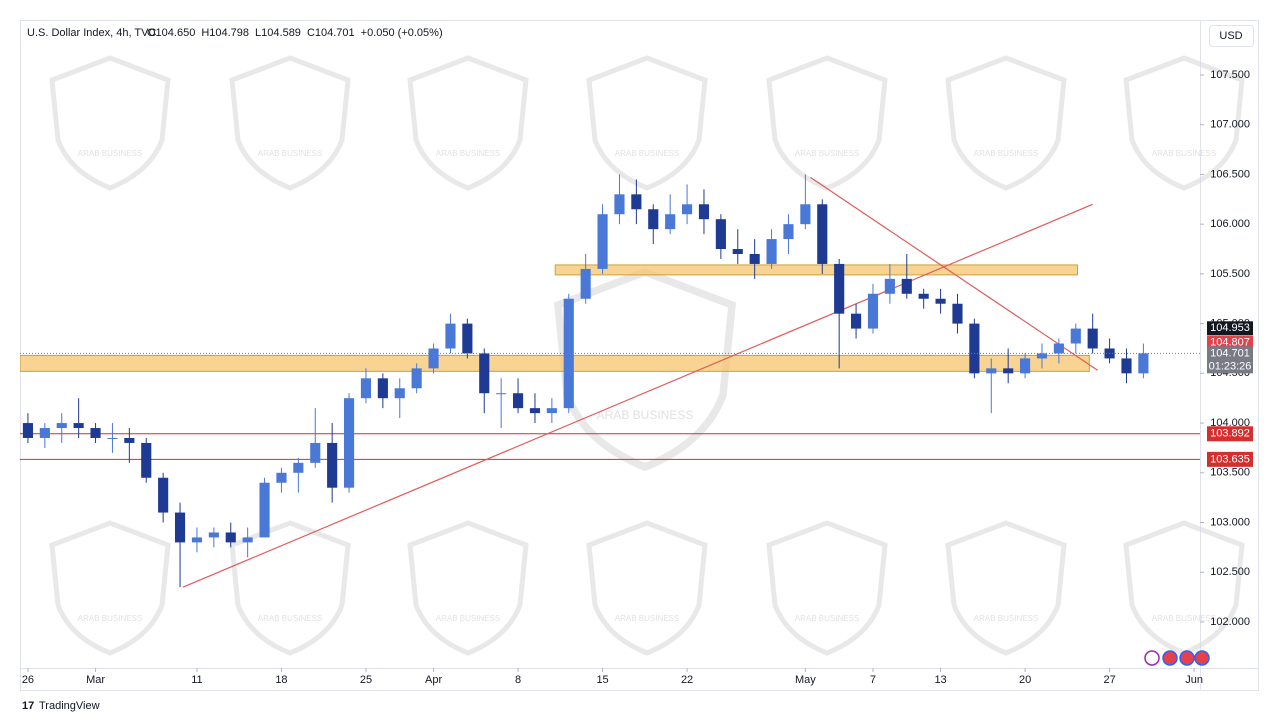  What do you see at coordinates (1230, 622) in the screenshot?
I see `y-tick-label: 102.000` at bounding box center [1230, 622].